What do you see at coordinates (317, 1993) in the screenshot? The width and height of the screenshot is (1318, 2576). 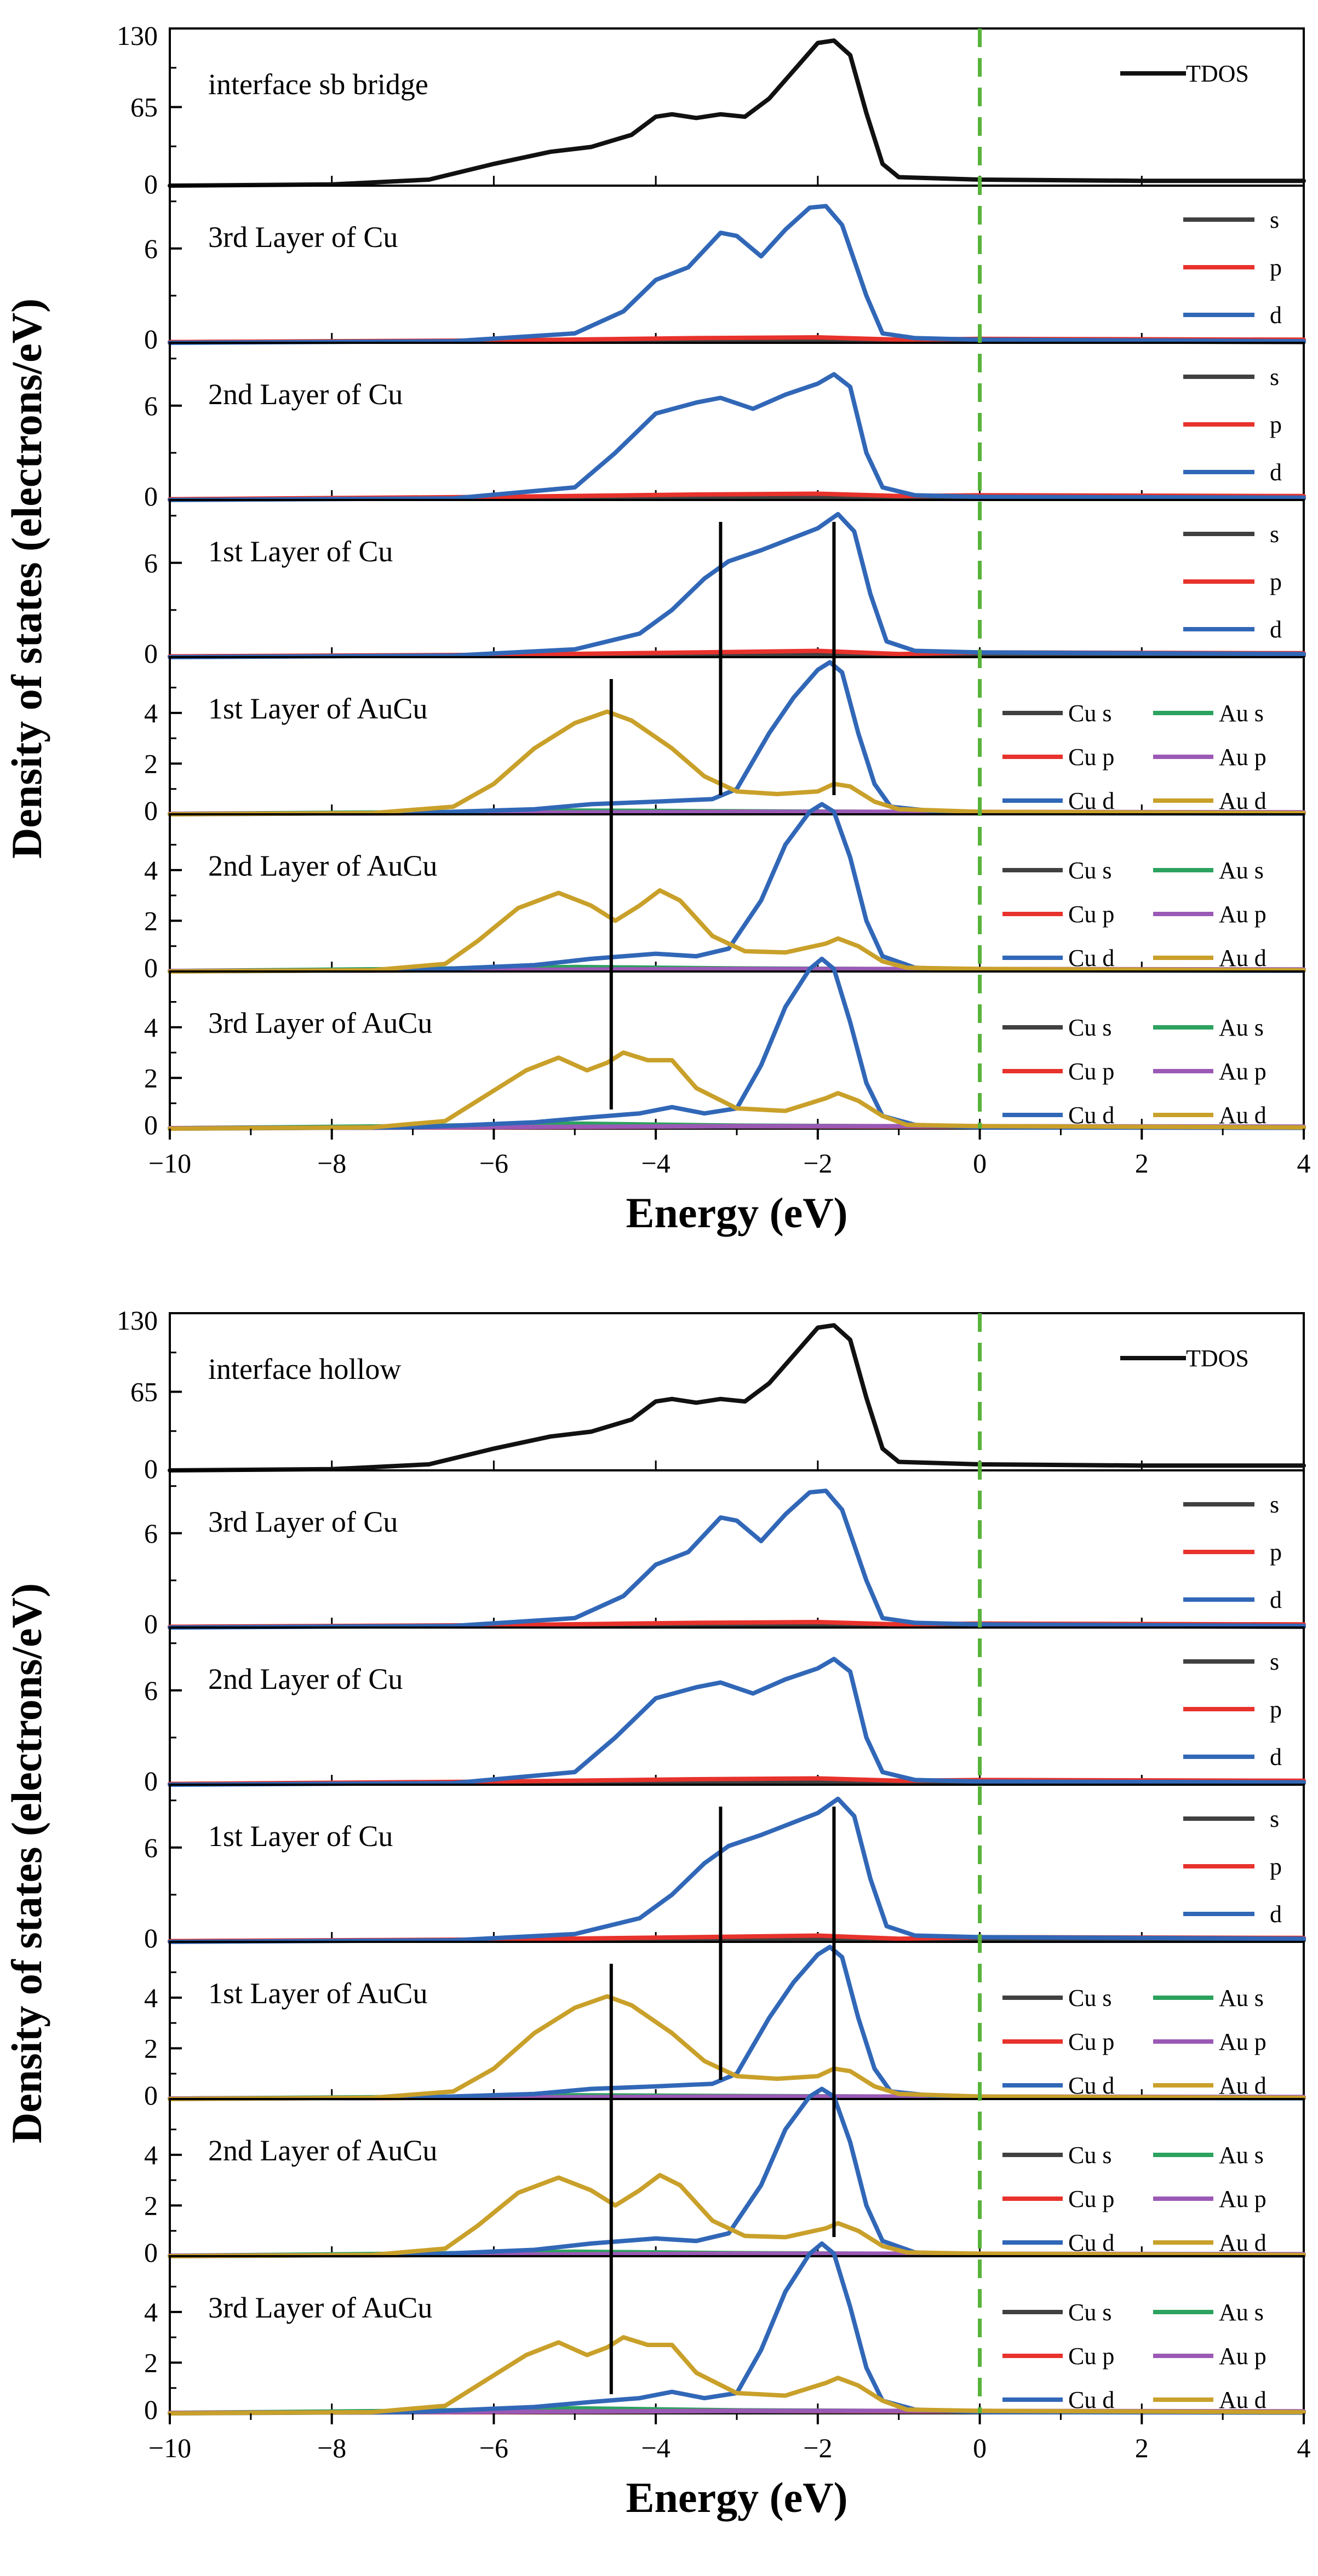 I see `panel-title: 1st Layer of AuCu` at bounding box center [317, 1993].